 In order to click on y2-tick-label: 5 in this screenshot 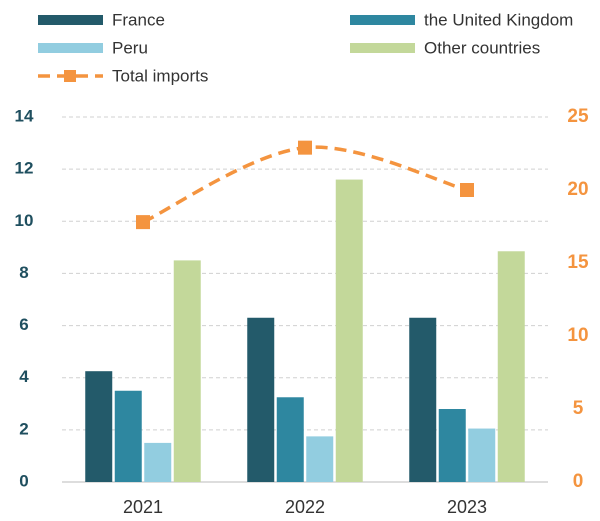, I will do `click(578, 408)`.